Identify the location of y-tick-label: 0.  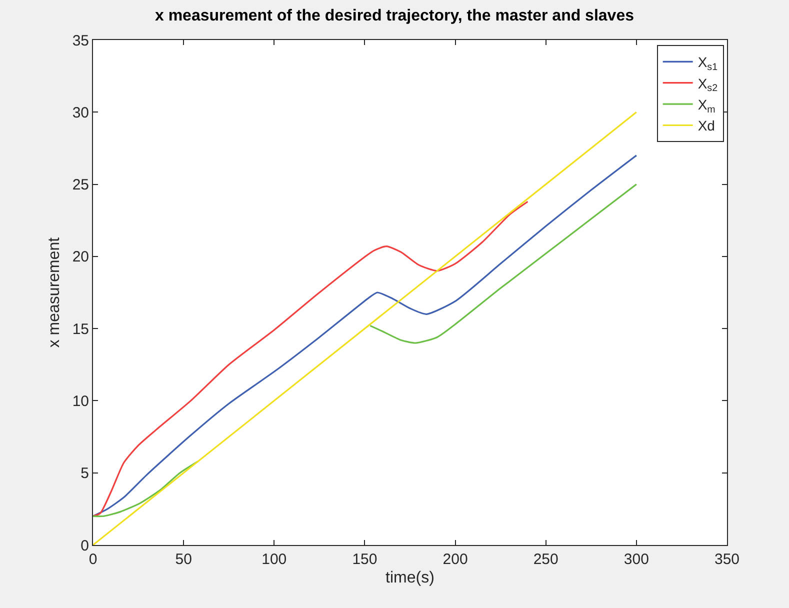
(84, 545).